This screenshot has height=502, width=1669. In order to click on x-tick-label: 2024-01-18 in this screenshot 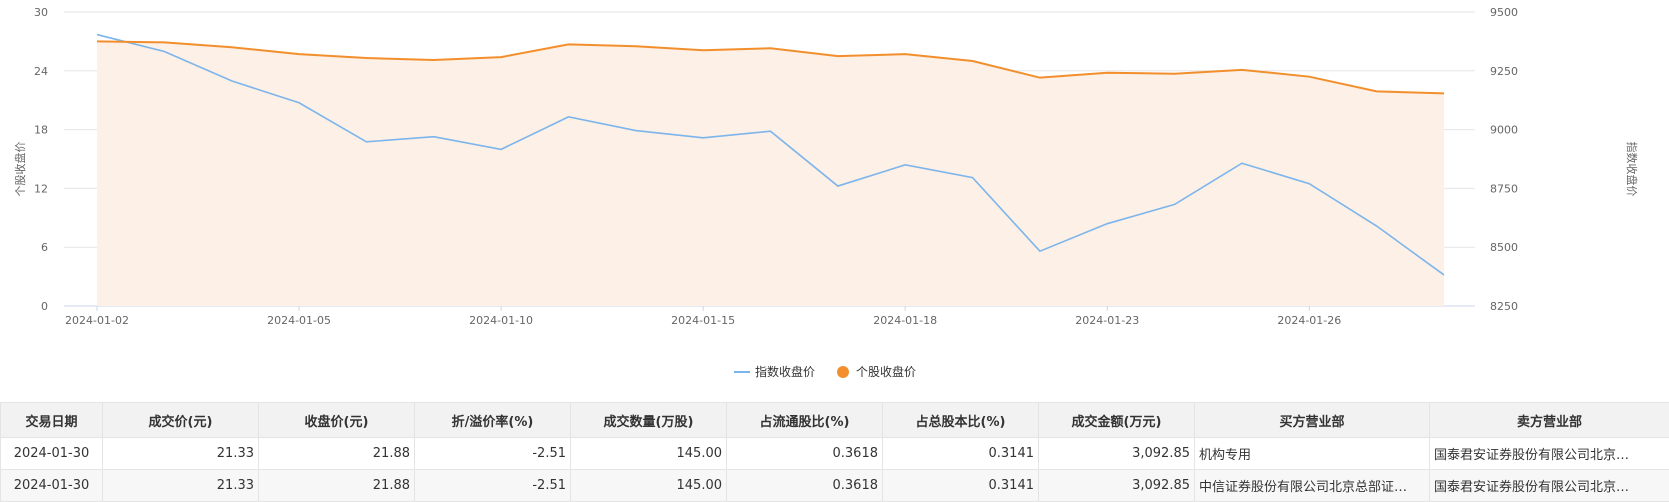, I will do `click(905, 320)`.